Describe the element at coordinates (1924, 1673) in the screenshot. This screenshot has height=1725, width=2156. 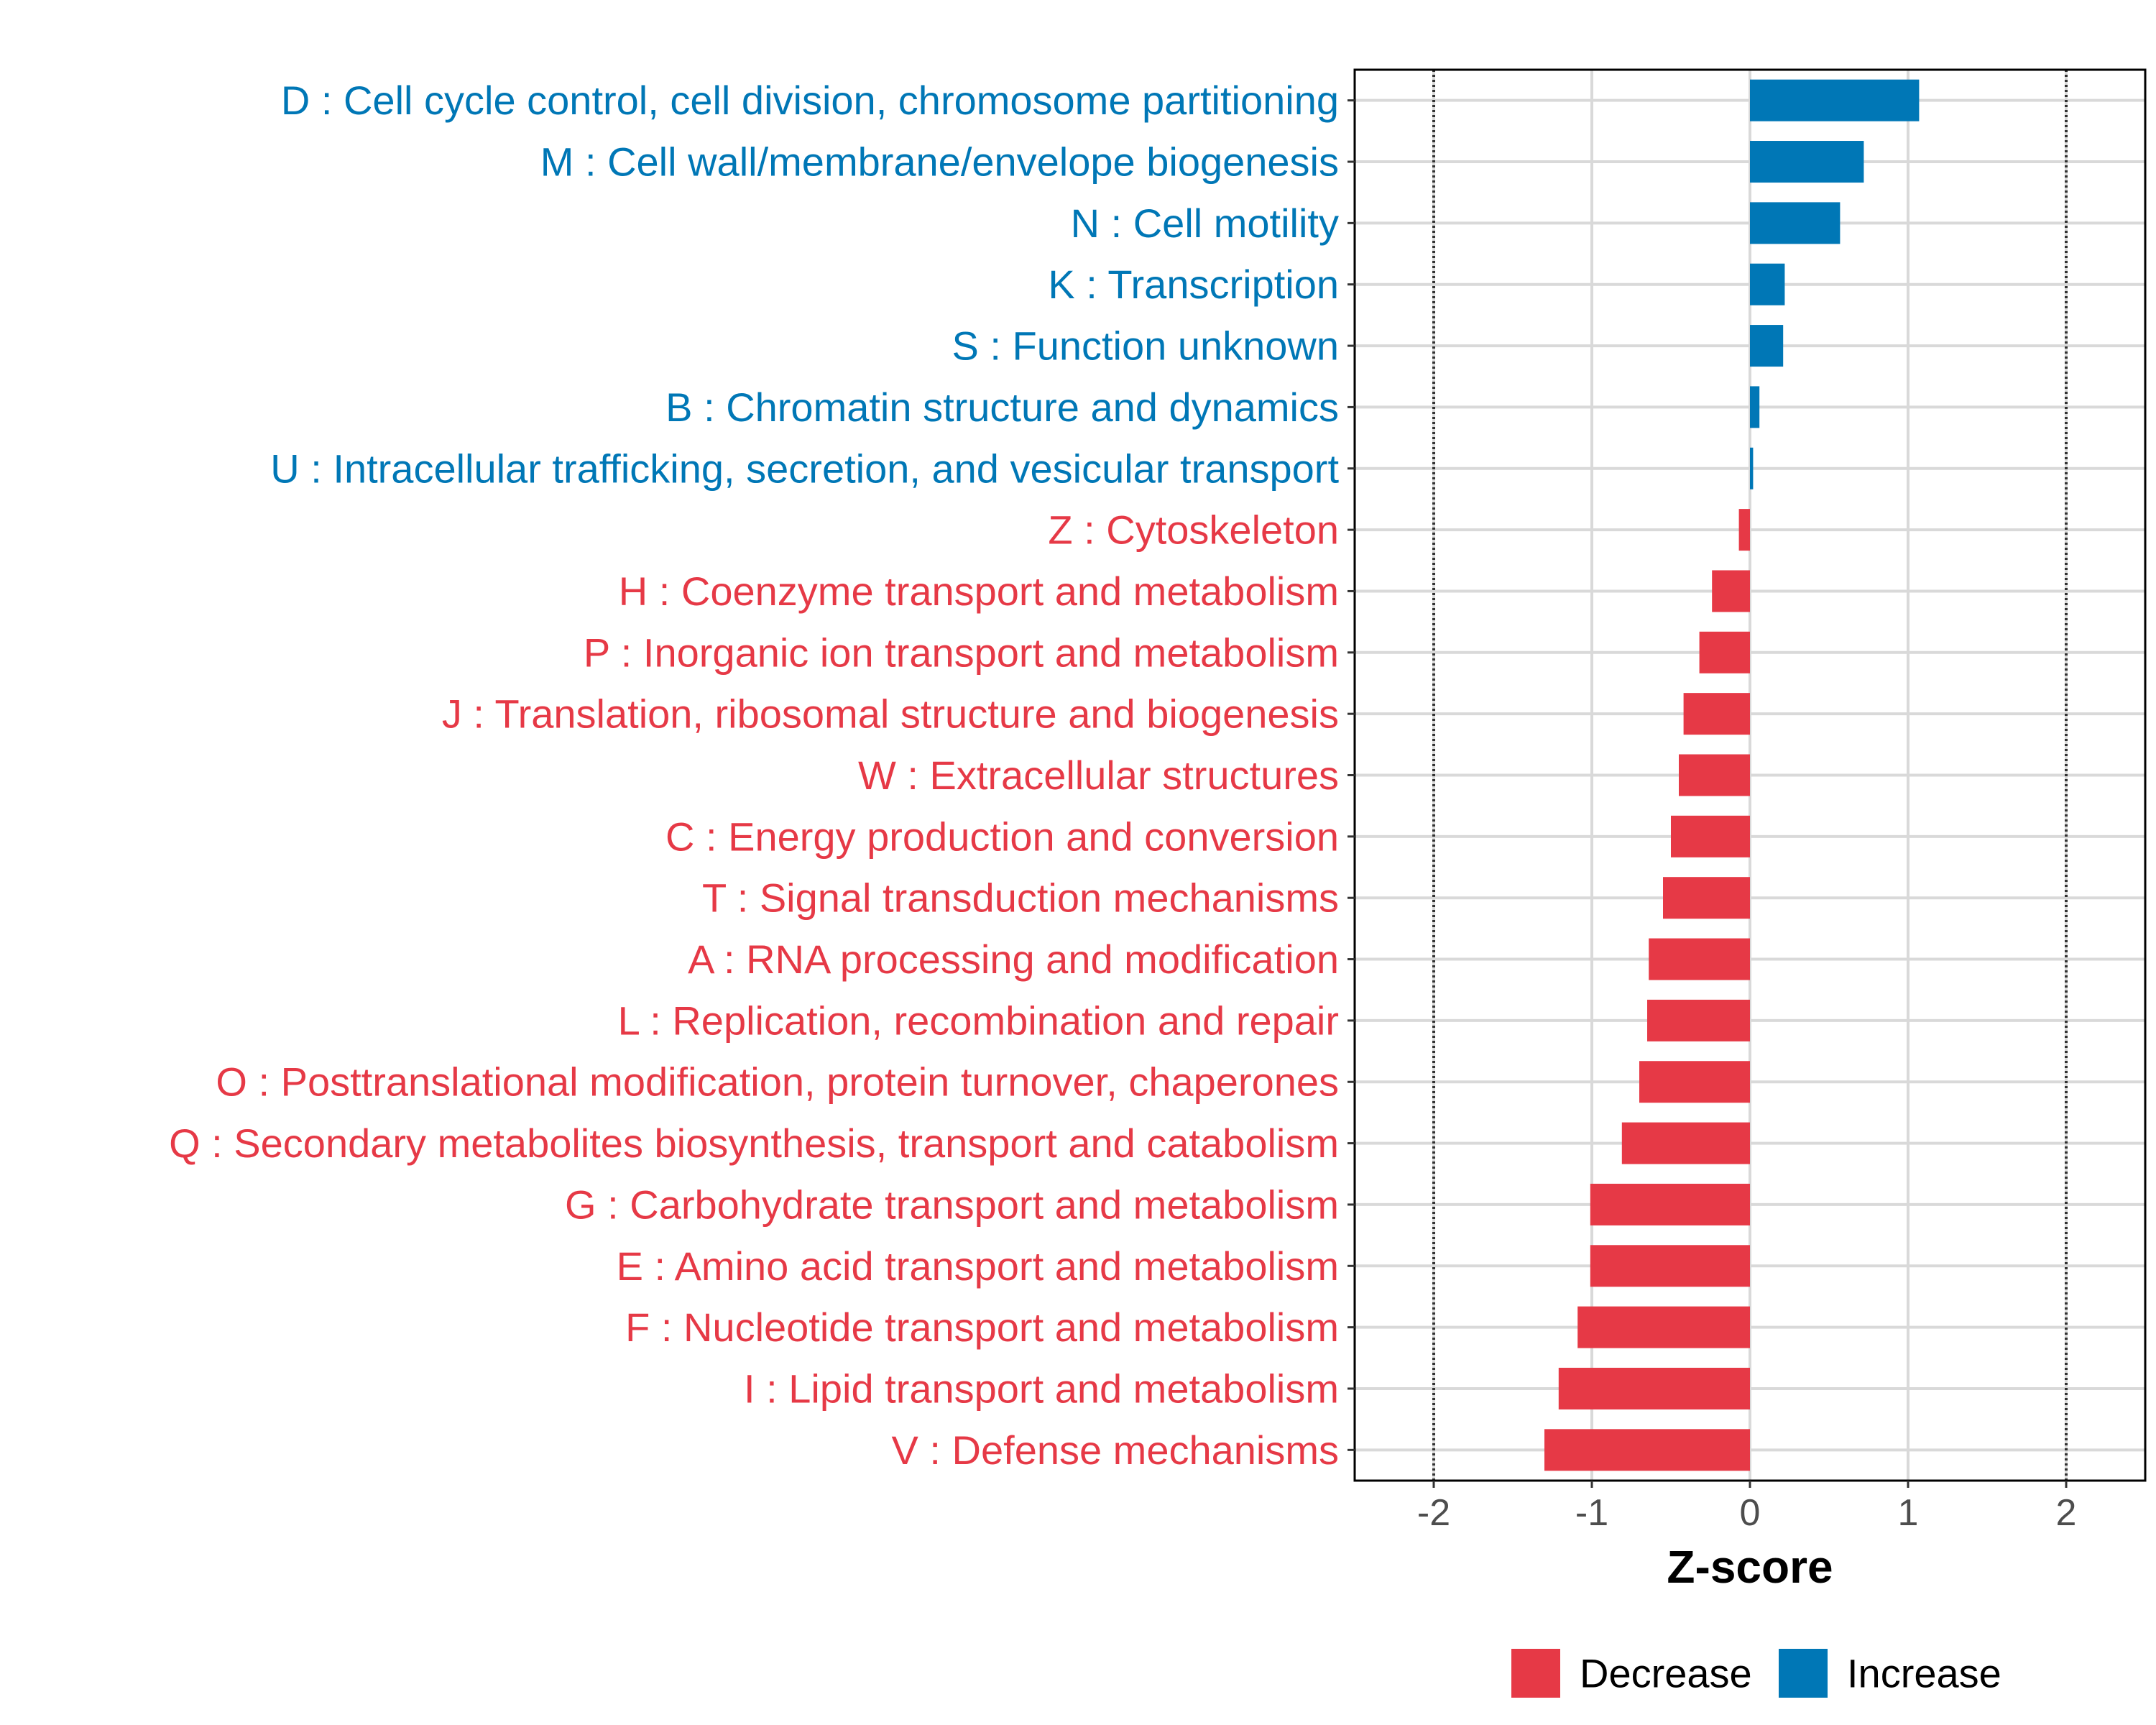
I see `legend-label-increase: Increase` at that location.